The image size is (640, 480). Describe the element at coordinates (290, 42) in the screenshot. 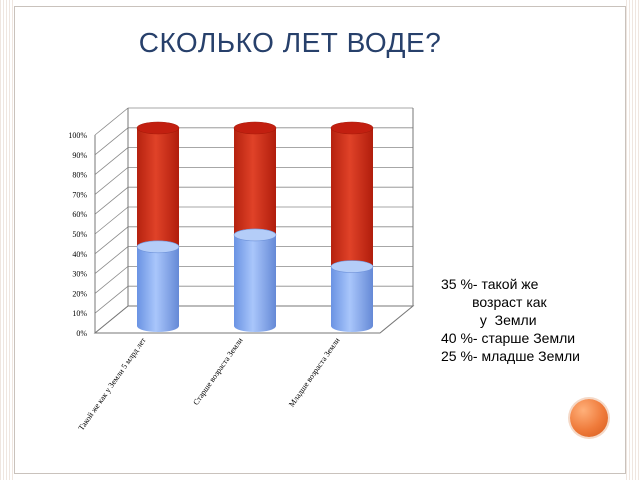

I see `slide-title: СКОЛЬКО ЛЕТ ВОДЕ?` at that location.